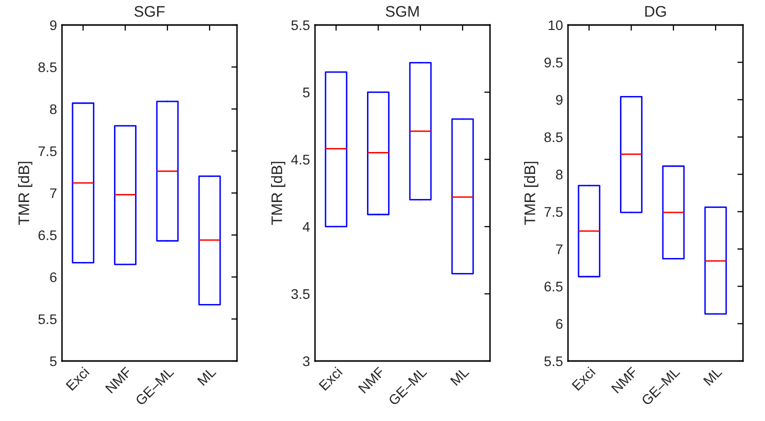  What do you see at coordinates (300, 294) in the screenshot?
I see `y-tick-label: 3.5` at bounding box center [300, 294].